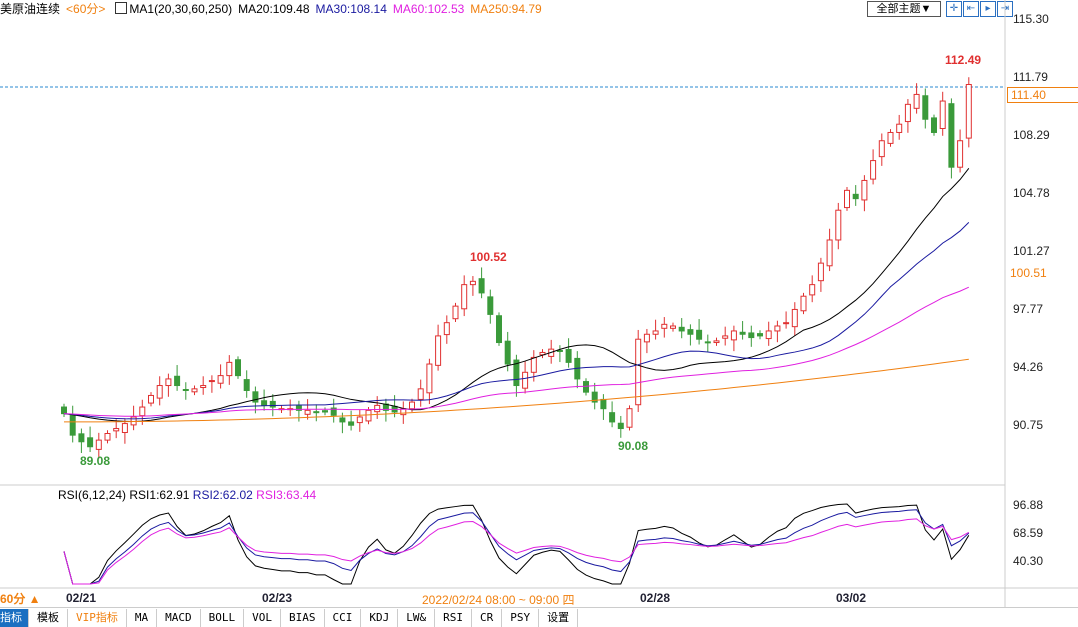 This screenshot has height=627, width=1078. Describe the element at coordinates (30, 9) in the screenshot. I see `symbol-name: 美原油连续` at that location.